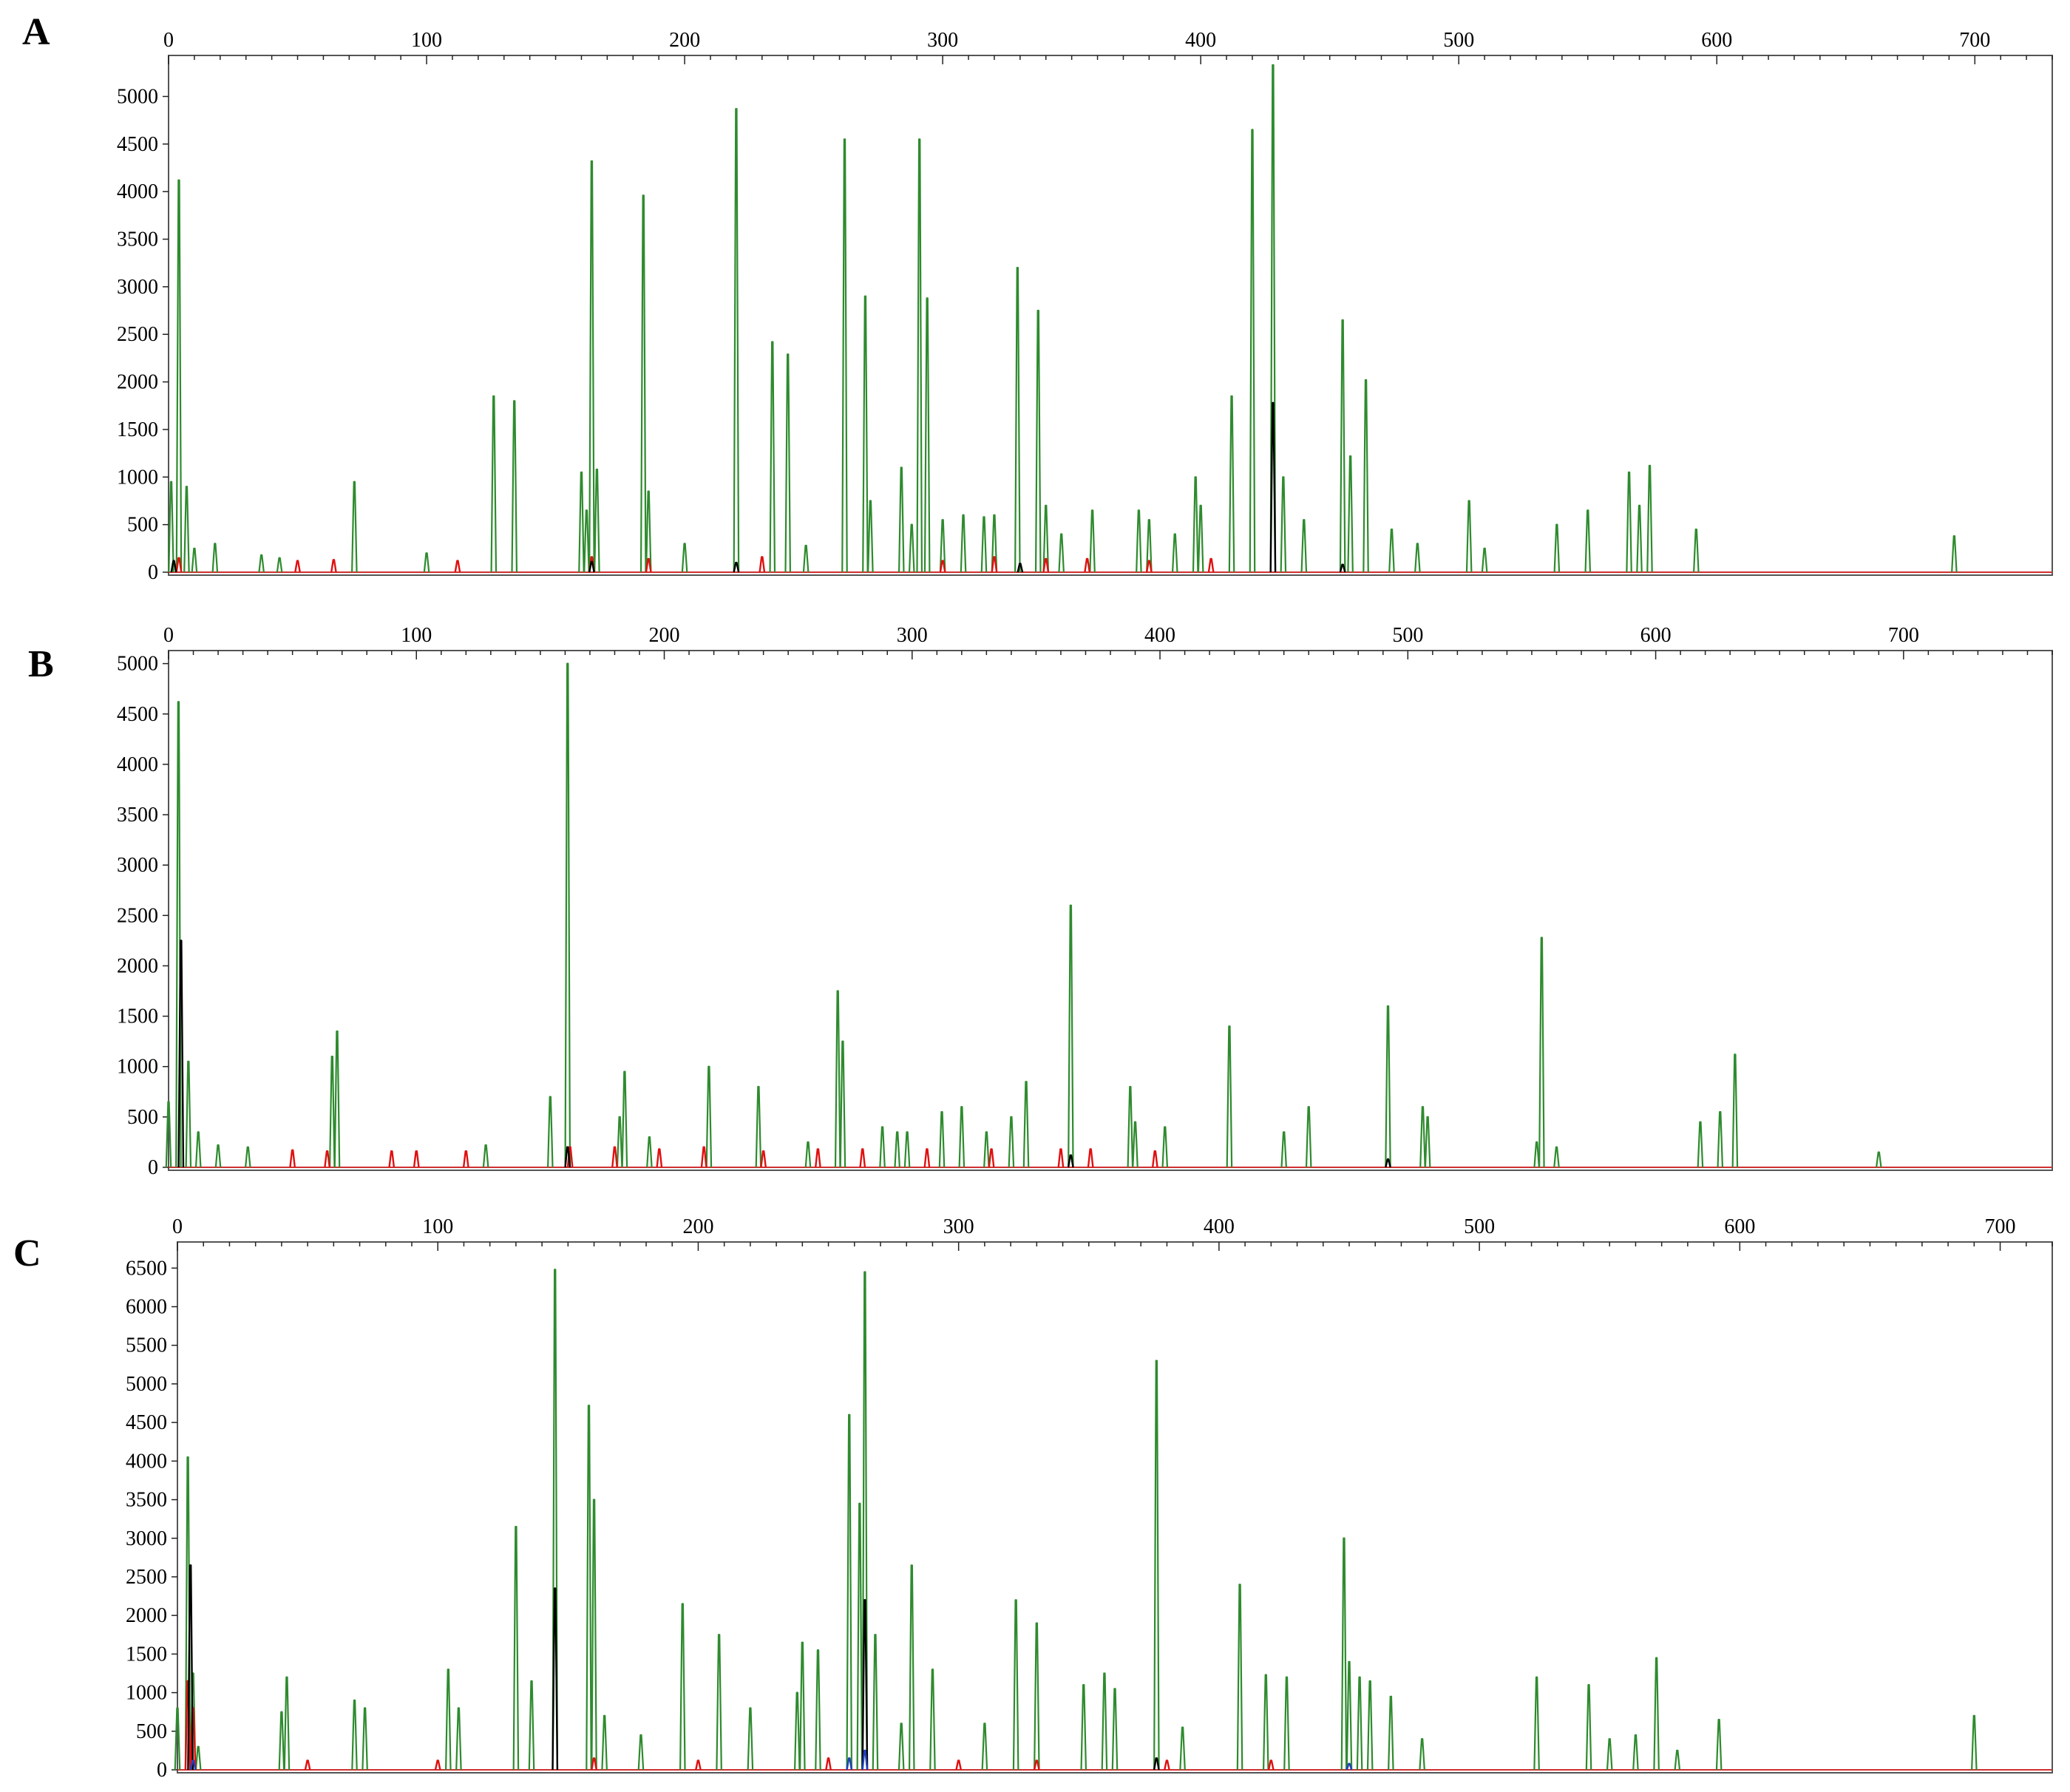  I want to click on panel-letter-b: B, so click(41, 664).